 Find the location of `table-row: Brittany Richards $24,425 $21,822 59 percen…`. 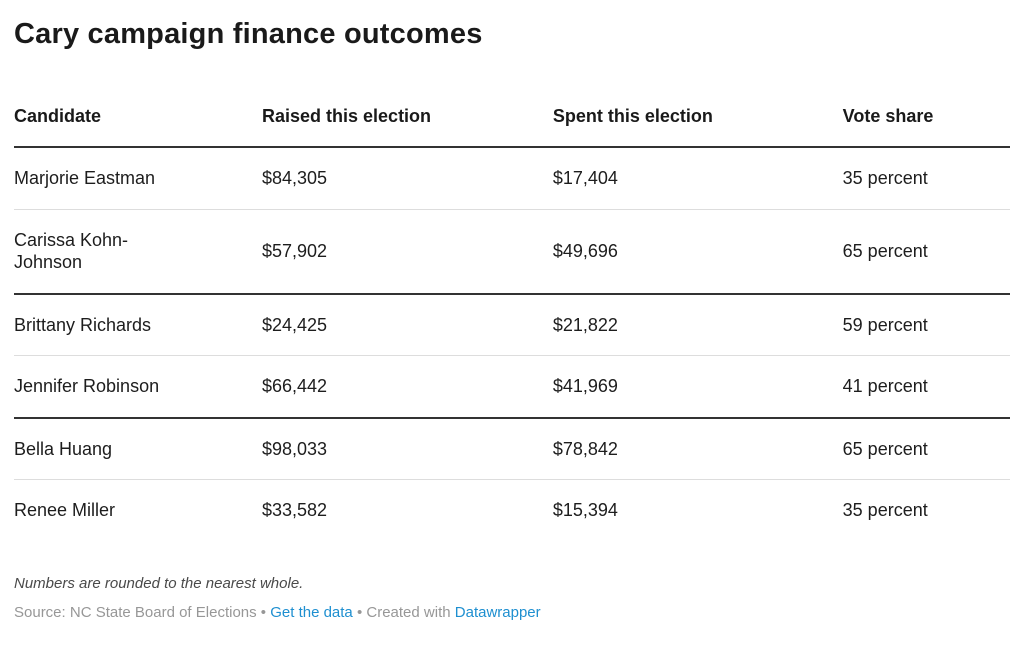

table-row: Brittany Richards $24,425 $21,822 59 percen… is located at coordinates (512, 324).